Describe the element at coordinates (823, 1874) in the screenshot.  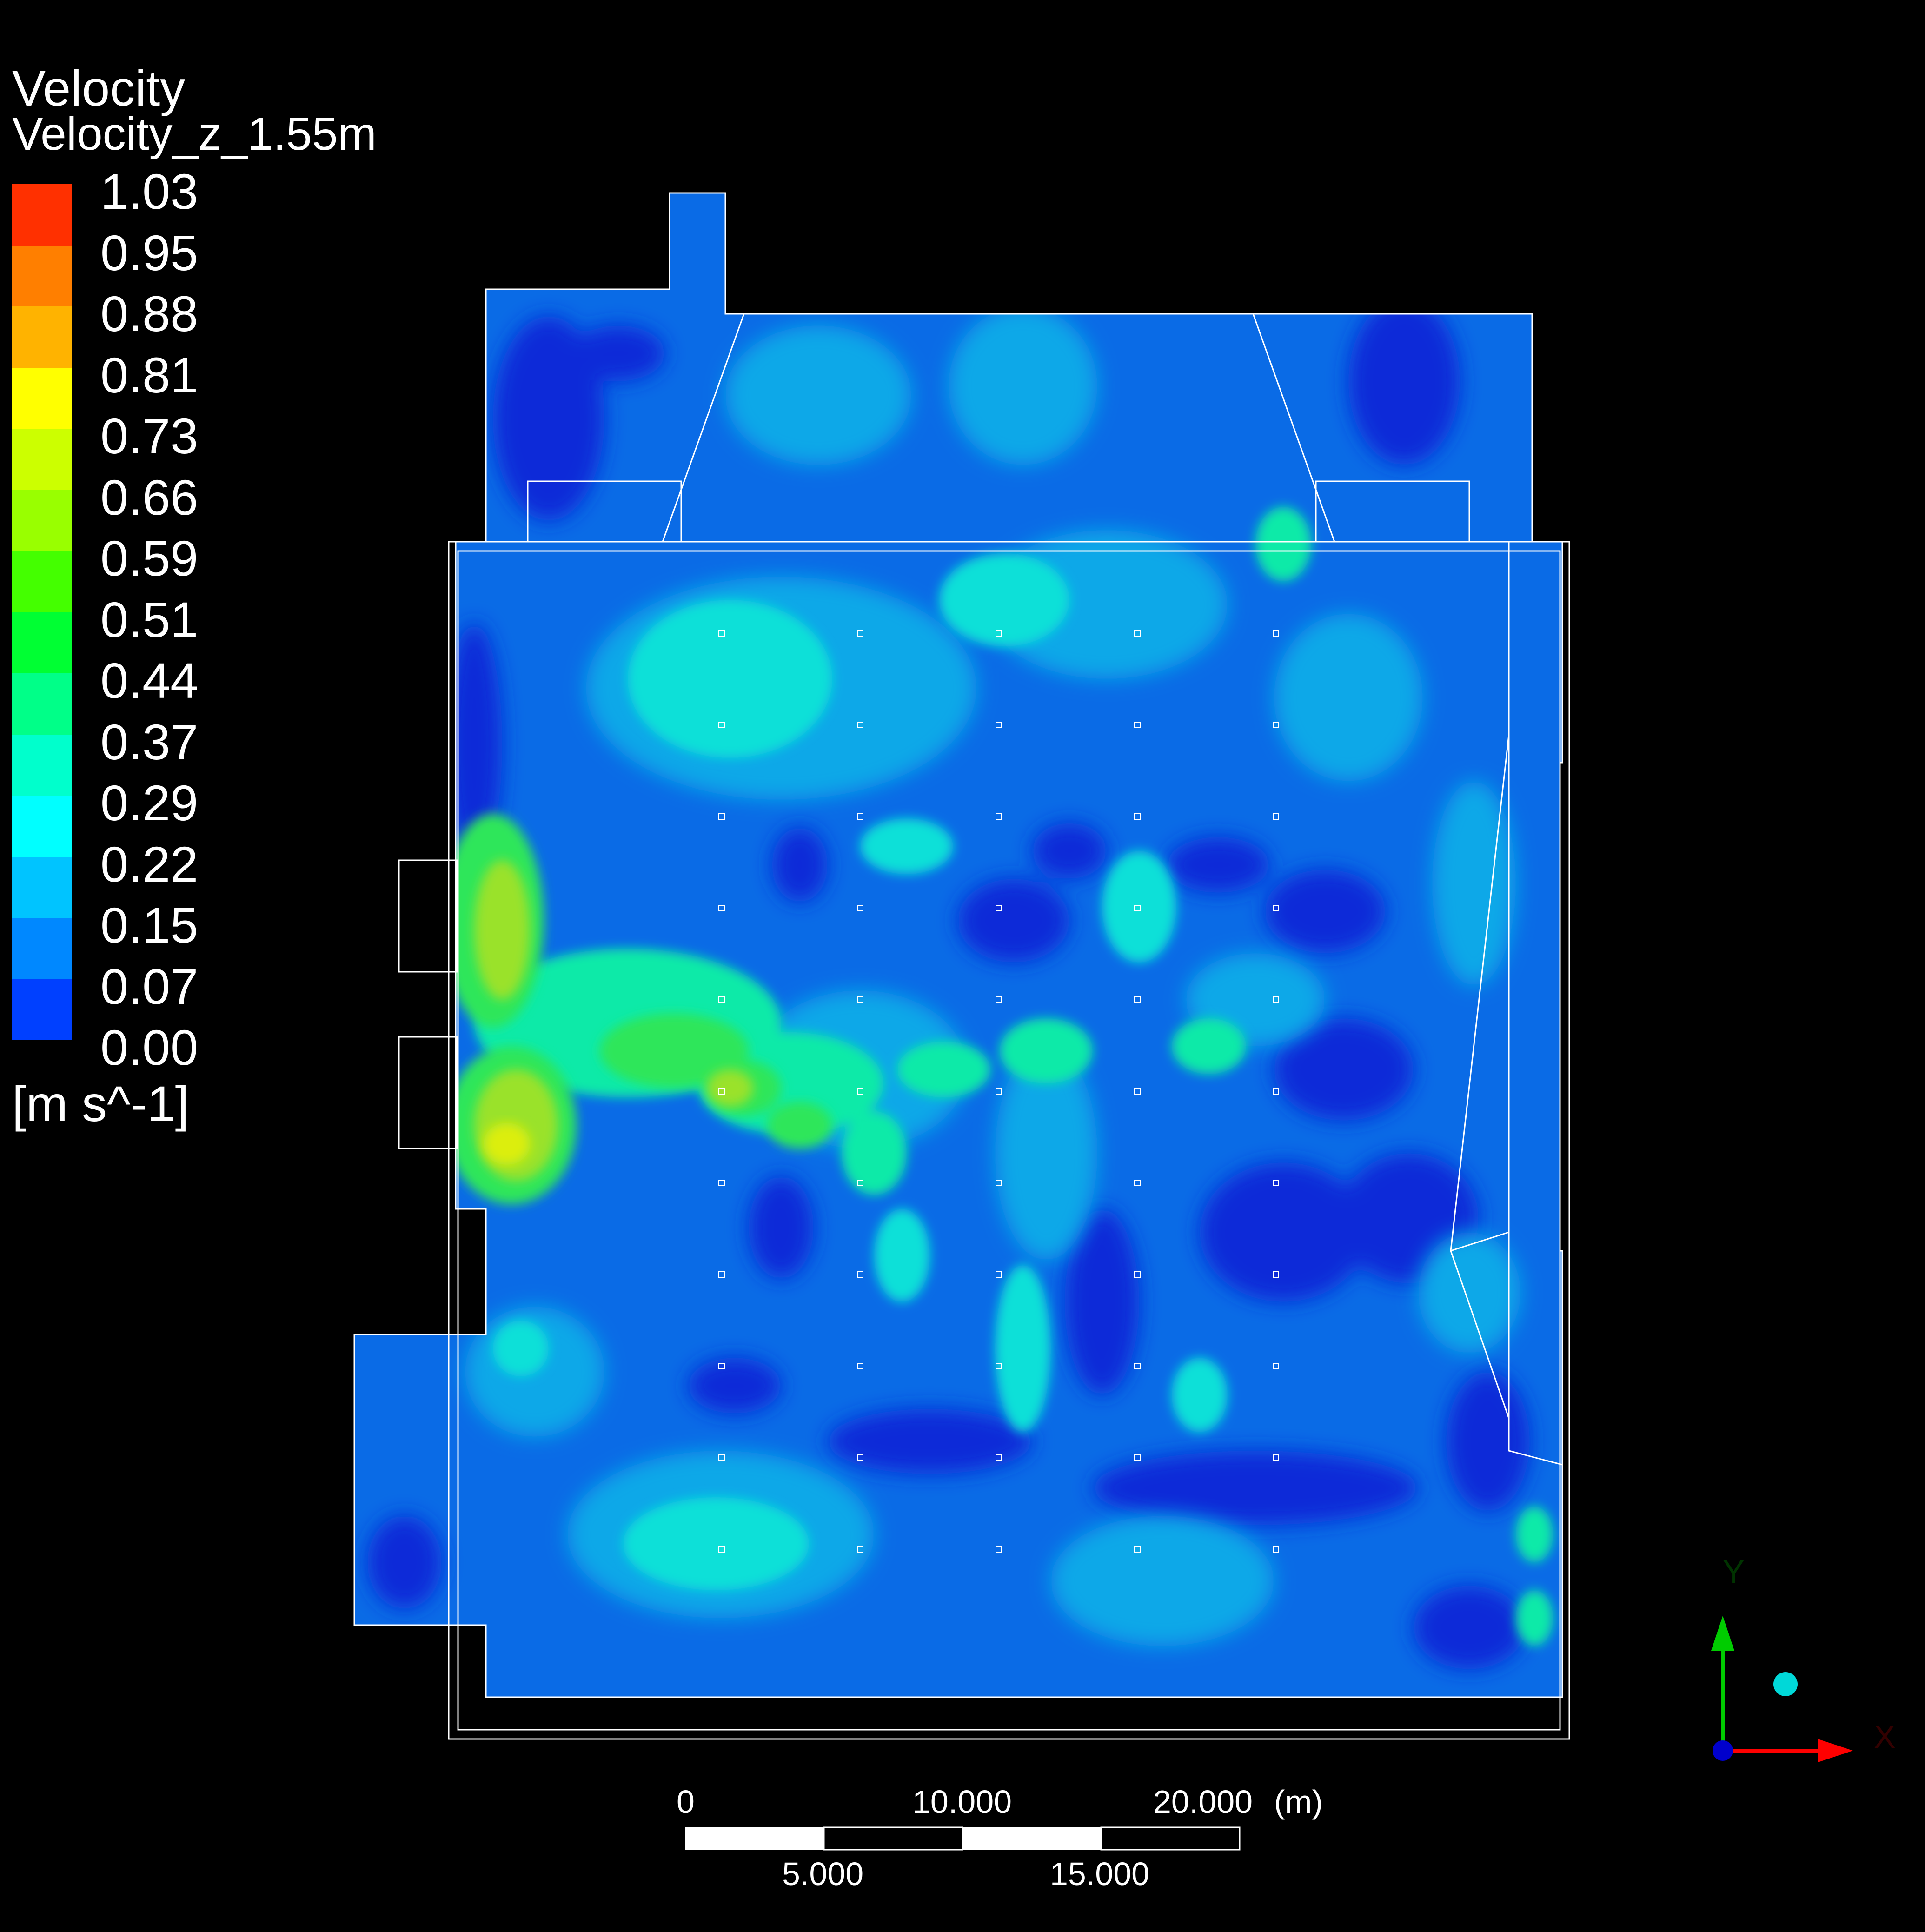
I see `scale-label-5: 5.000` at that location.